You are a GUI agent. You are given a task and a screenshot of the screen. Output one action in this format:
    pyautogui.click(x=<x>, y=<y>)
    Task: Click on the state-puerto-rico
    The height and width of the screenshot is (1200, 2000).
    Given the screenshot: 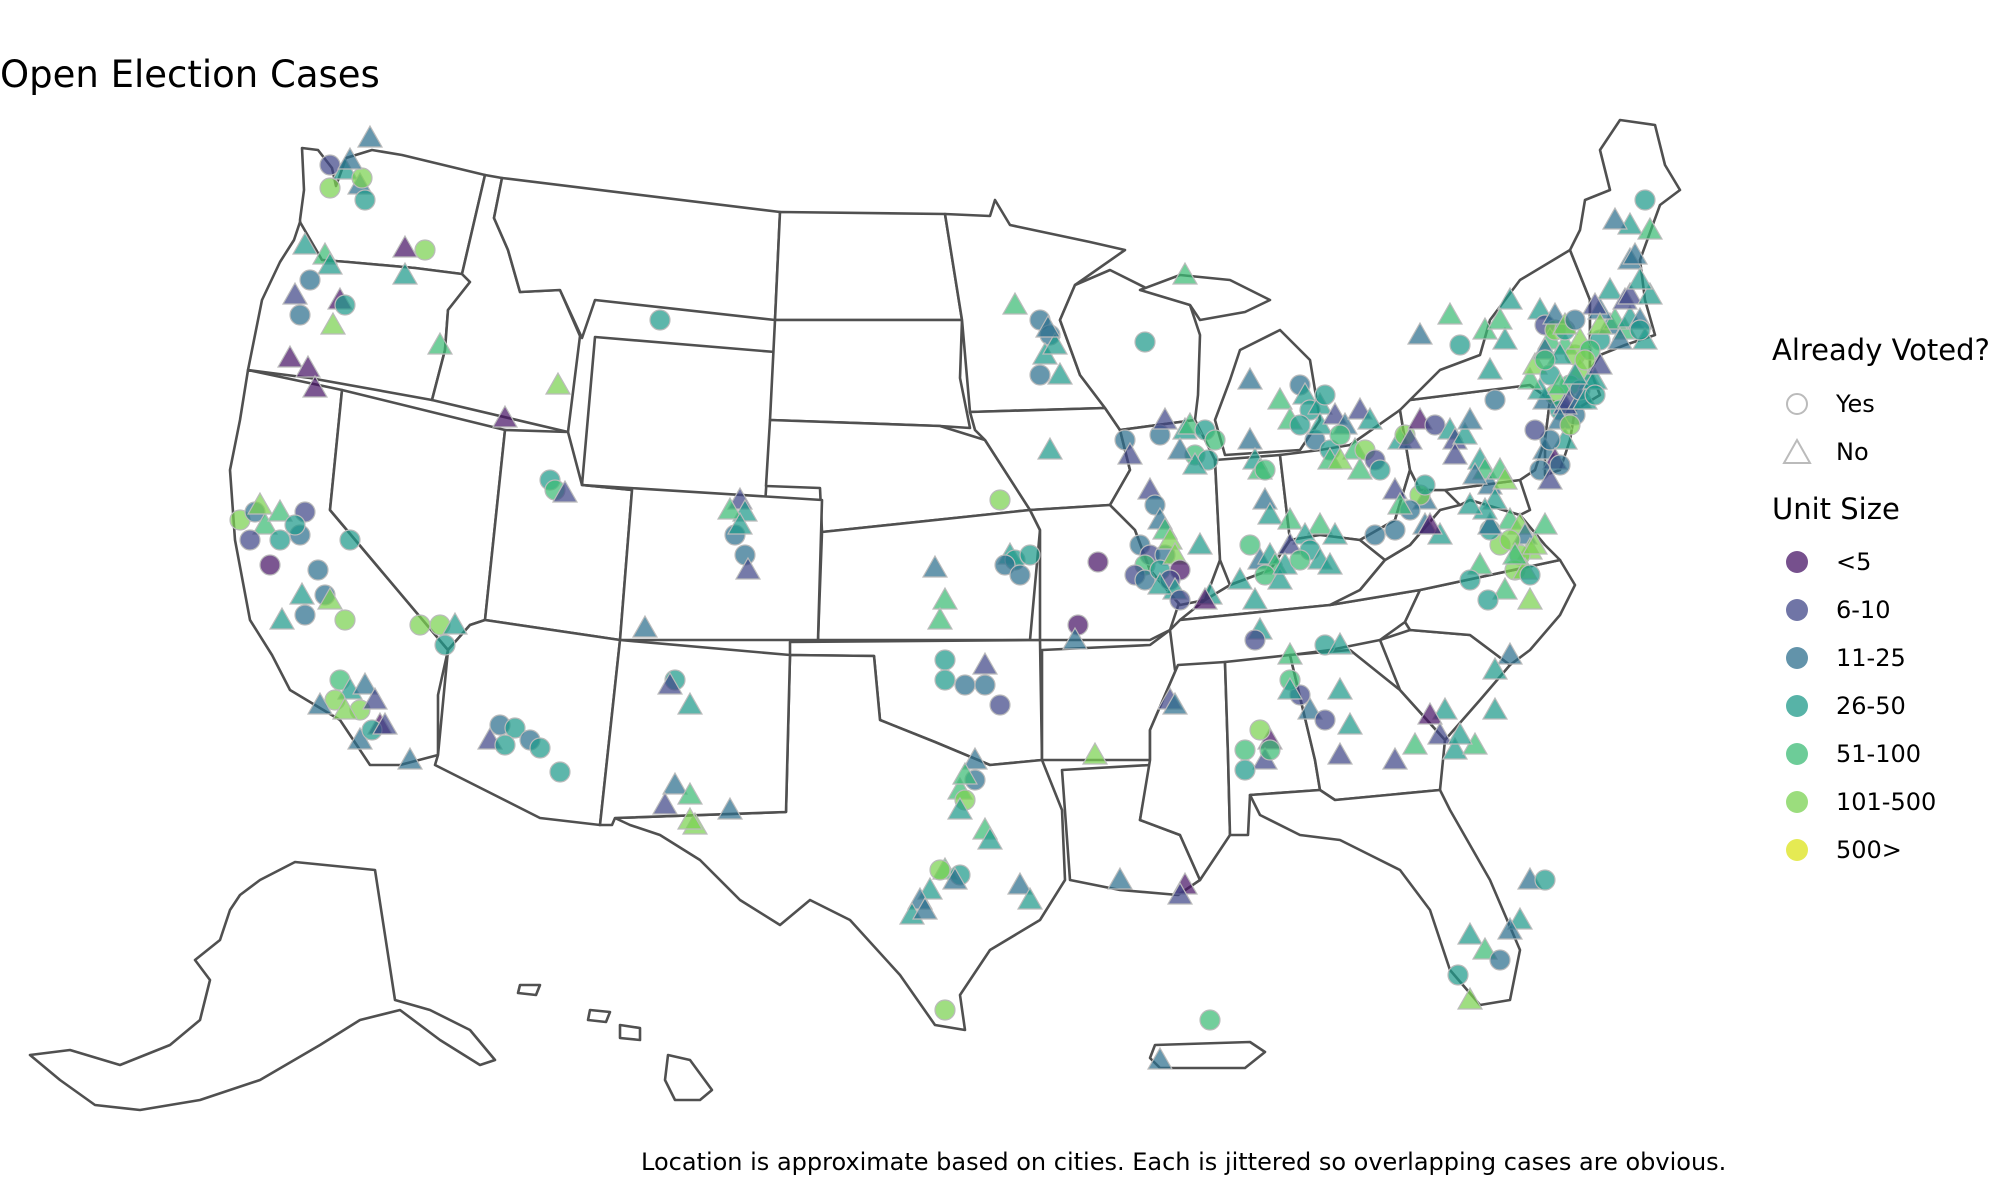 What is the action you would take?
    pyautogui.click(x=1207, y=1055)
    